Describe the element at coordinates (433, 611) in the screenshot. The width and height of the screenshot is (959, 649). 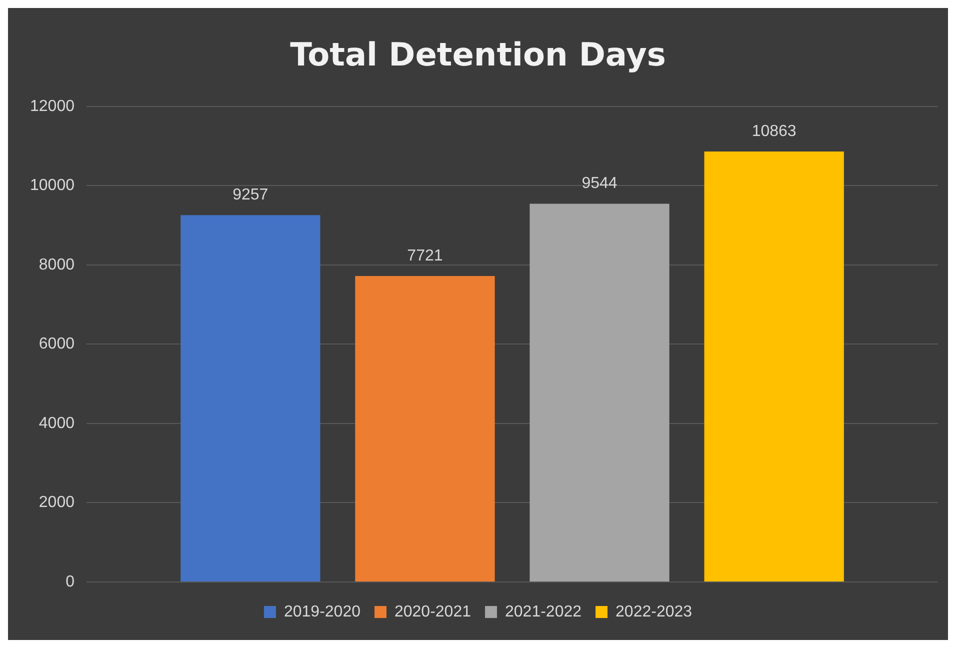
I see `legend-label: 2020-2021` at that location.